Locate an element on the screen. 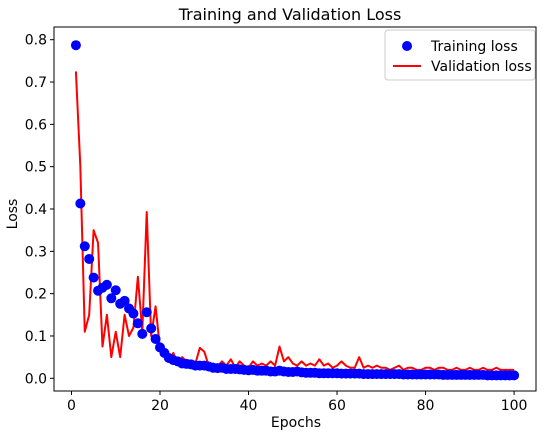 The width and height of the screenshot is (550, 439). x-tick-label: 100 is located at coordinates (514, 406).